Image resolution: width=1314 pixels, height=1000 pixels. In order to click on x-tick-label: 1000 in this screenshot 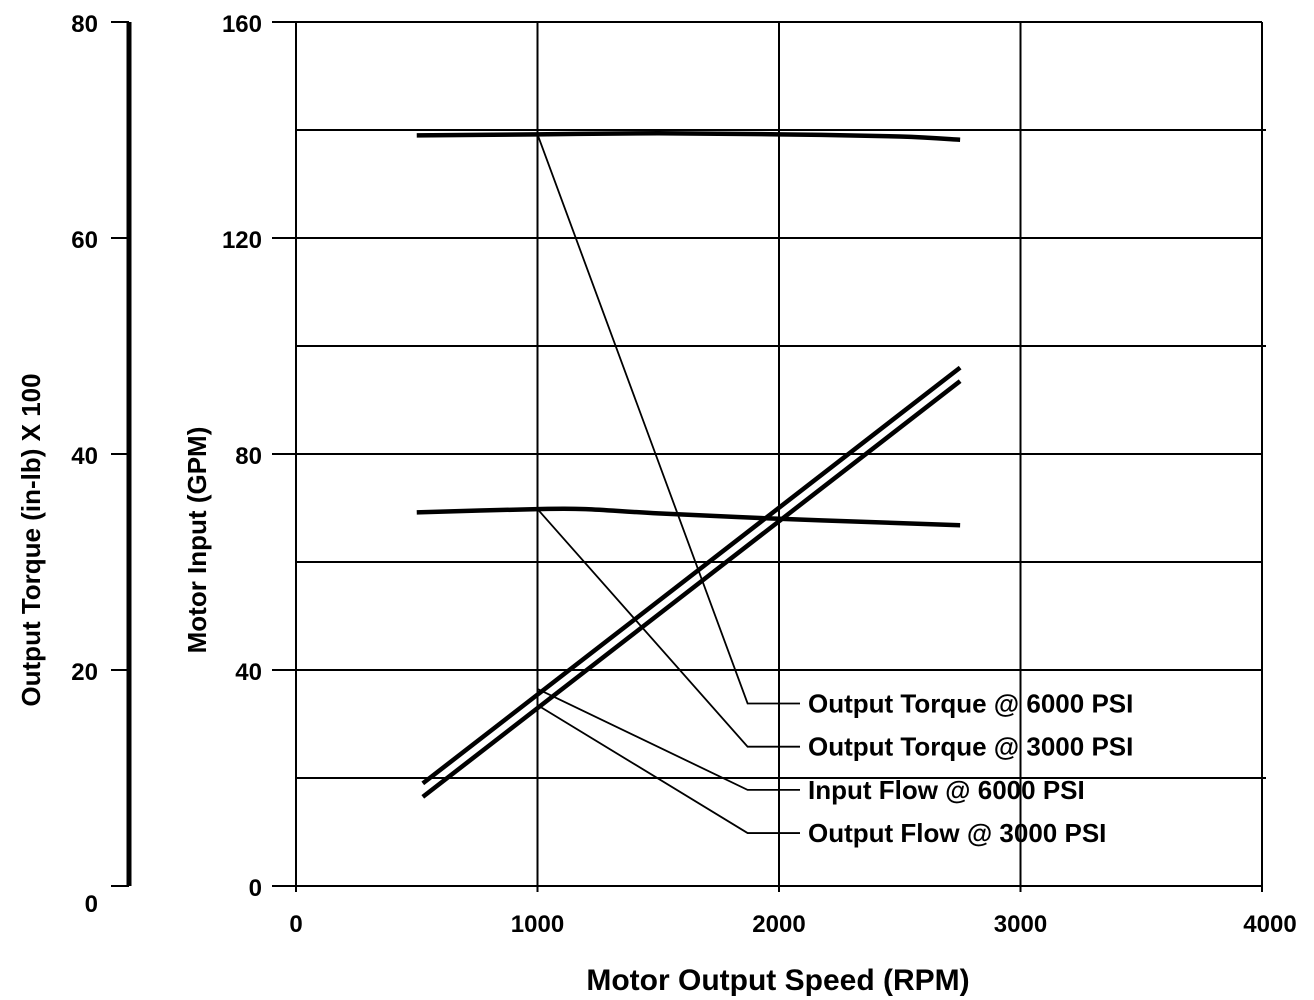, I will do `click(537, 924)`.